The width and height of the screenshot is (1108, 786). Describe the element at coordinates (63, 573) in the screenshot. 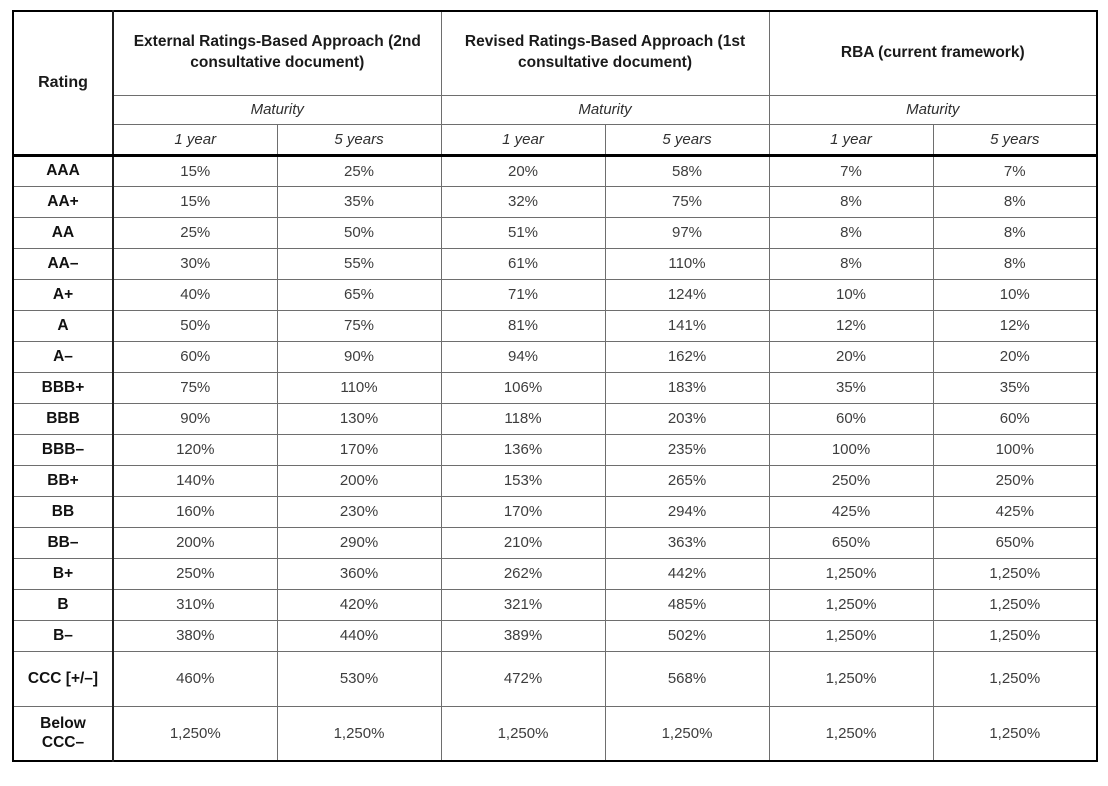

I see `rating-cell: B+` at that location.